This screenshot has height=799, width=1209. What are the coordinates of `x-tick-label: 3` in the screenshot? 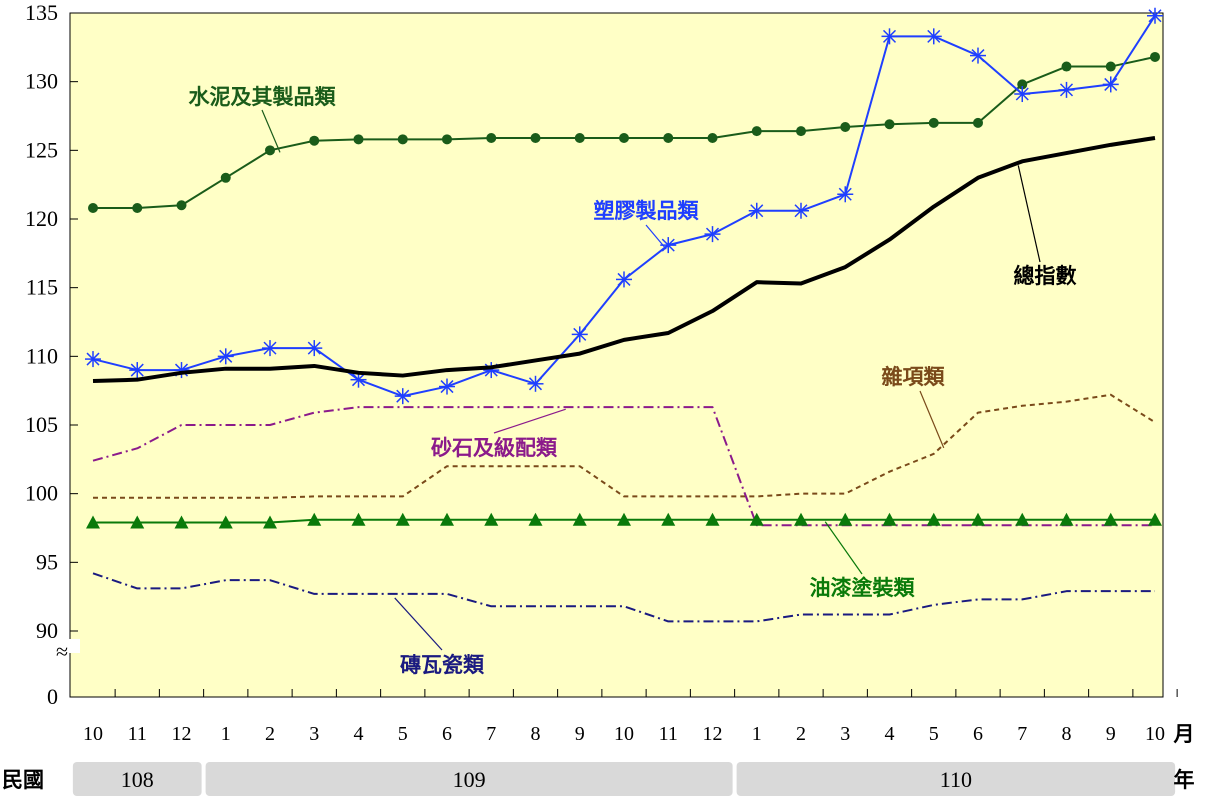 It's located at (845, 734).